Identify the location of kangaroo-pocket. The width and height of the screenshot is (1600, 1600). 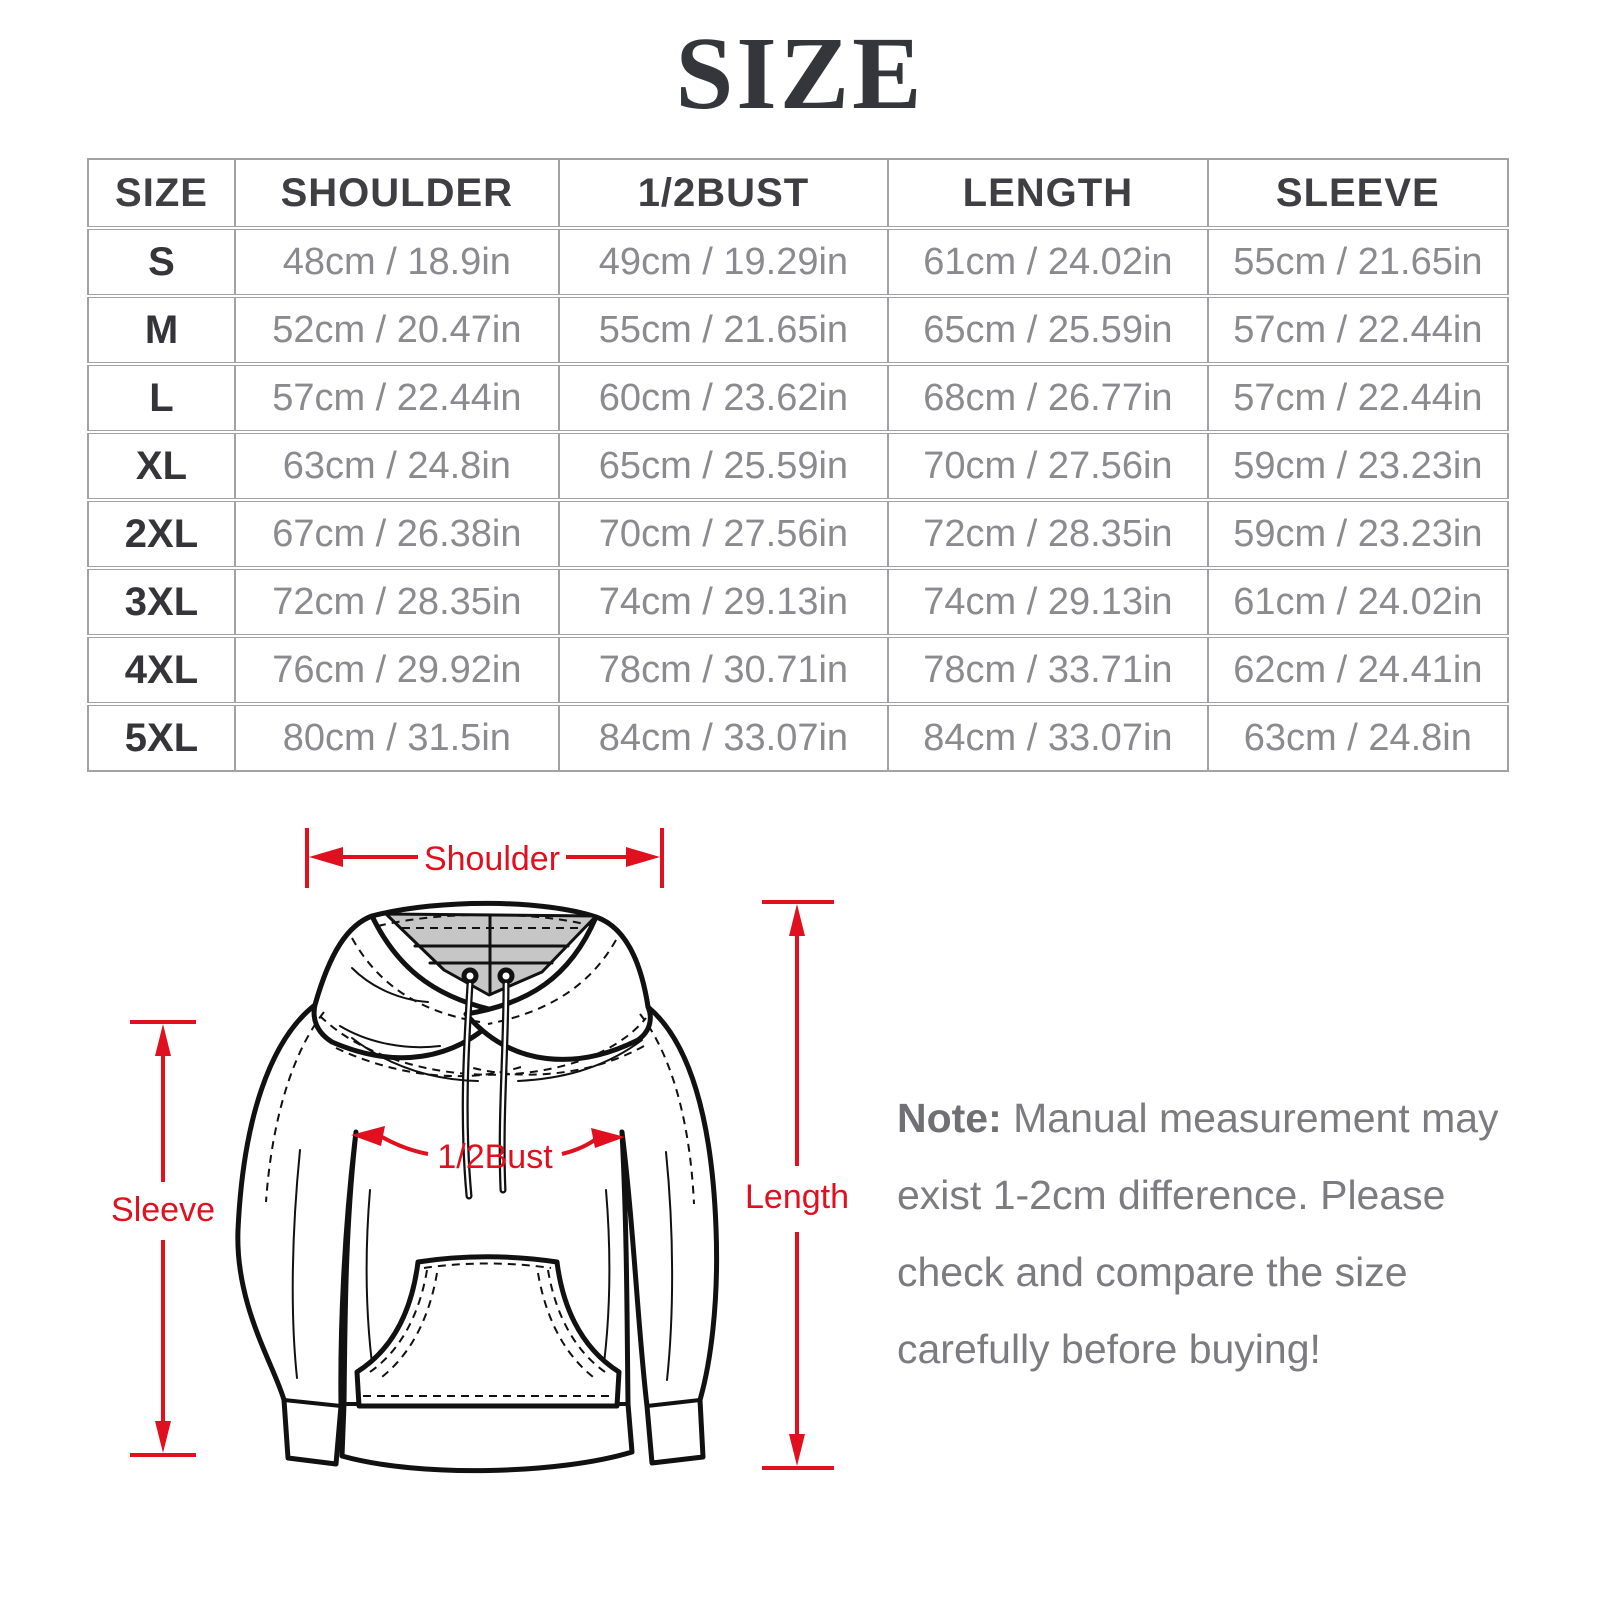
(488, 1331).